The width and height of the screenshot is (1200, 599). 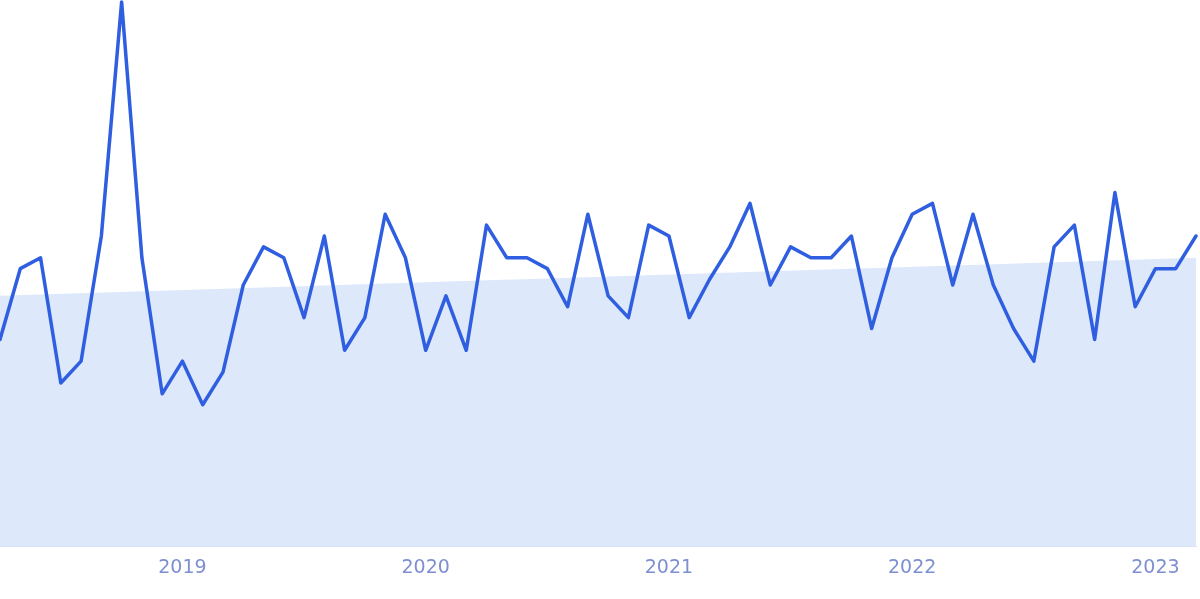 I want to click on x-tick-label: 2019, so click(x=182, y=565).